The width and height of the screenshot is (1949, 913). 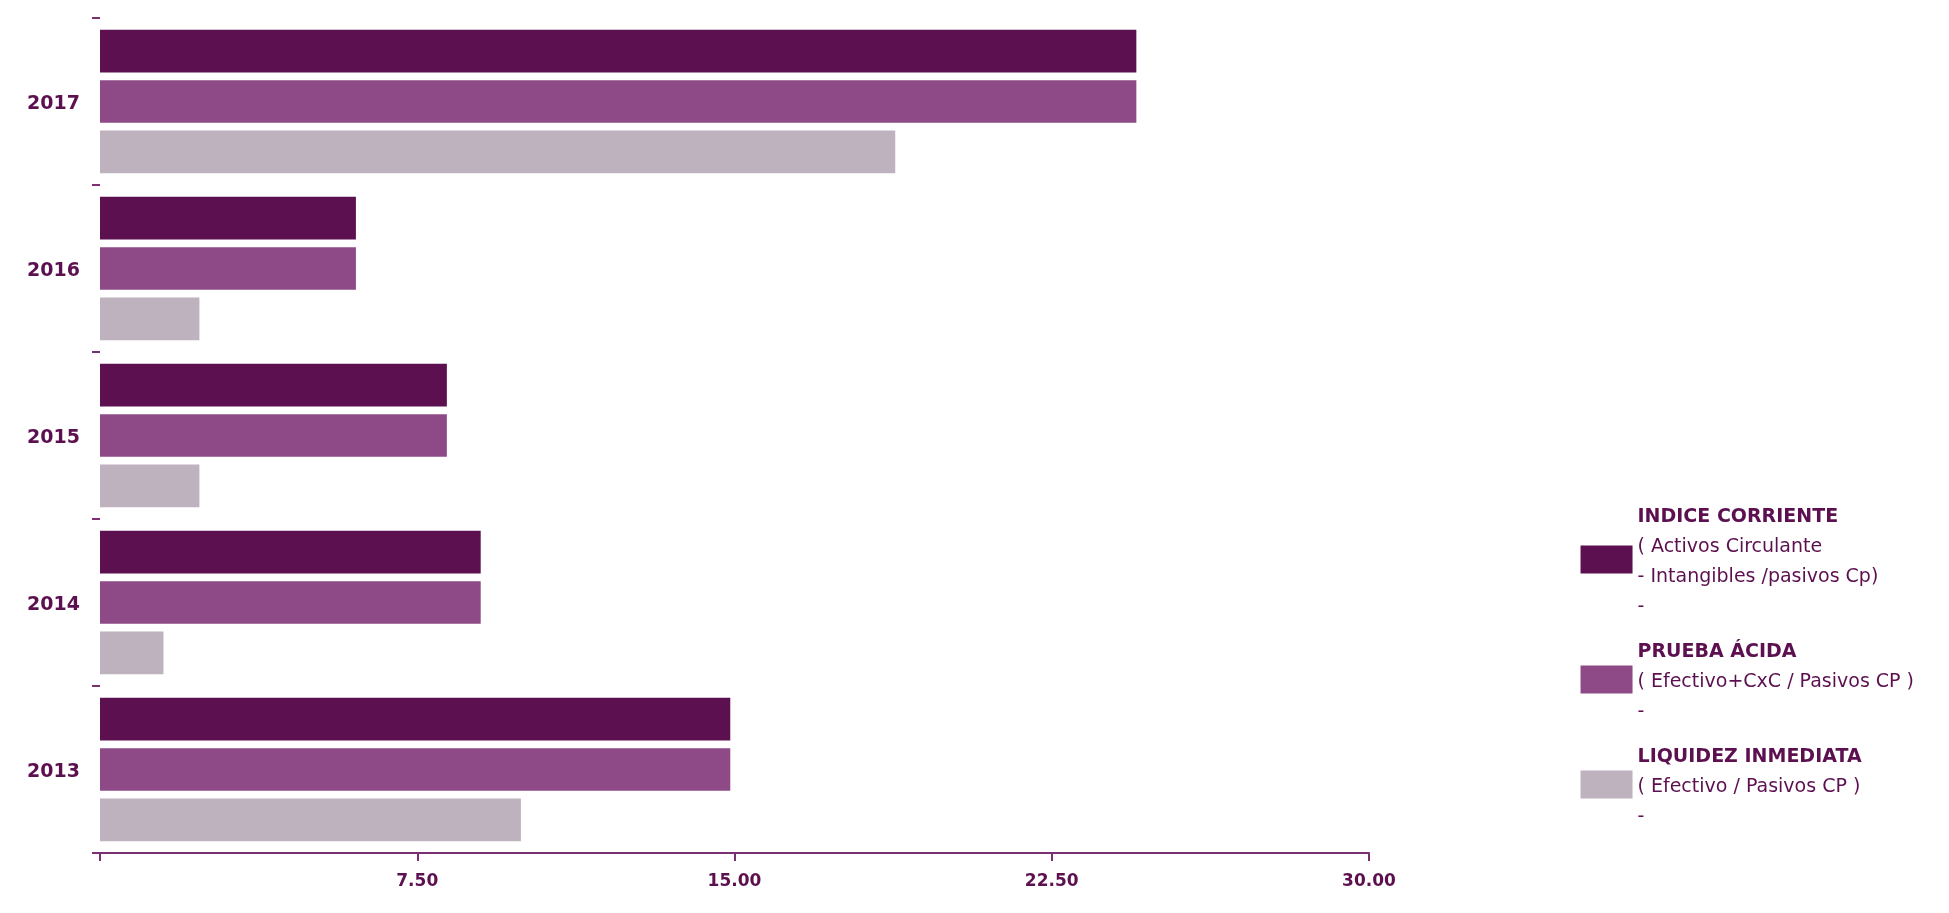 What do you see at coordinates (53, 268) in the screenshot?
I see `y-tick-label: 2016` at bounding box center [53, 268].